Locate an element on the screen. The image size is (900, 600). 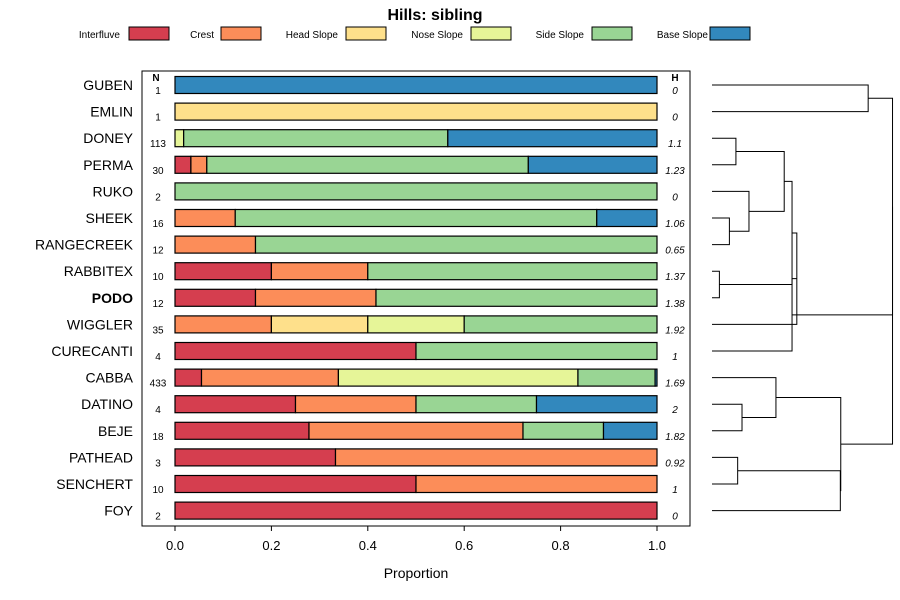
bar-beje-base-slope is located at coordinates (630, 430).